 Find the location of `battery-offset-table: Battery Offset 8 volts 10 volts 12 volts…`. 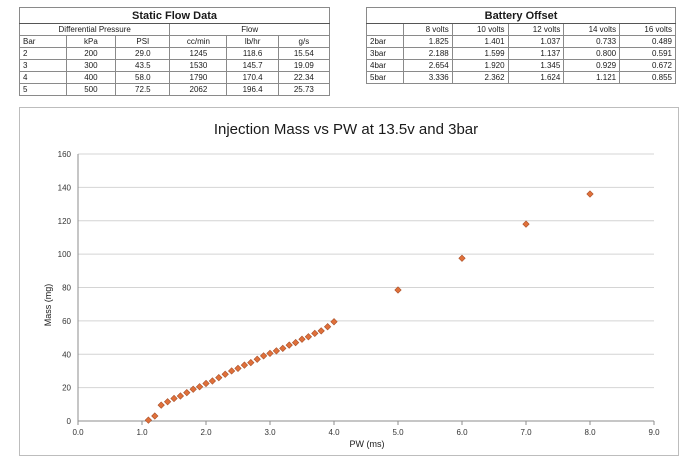

battery-offset-table: Battery Offset 8 volts 10 volts 12 volts… is located at coordinates (520, 45).